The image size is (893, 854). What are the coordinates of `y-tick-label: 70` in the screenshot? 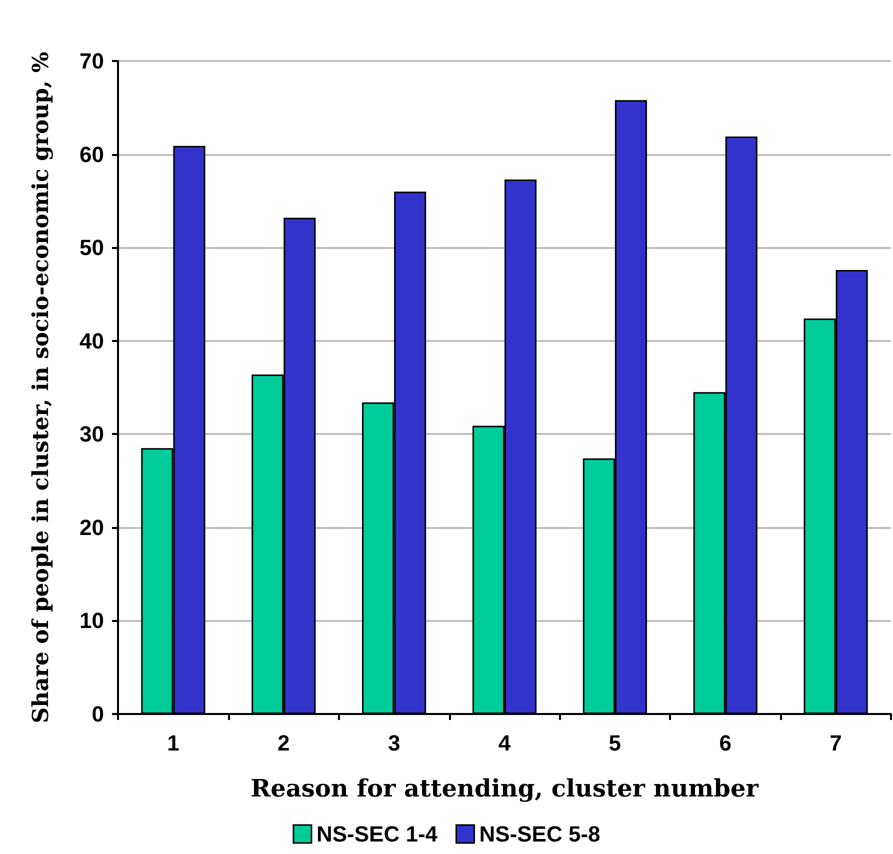 It's located at (92, 61).